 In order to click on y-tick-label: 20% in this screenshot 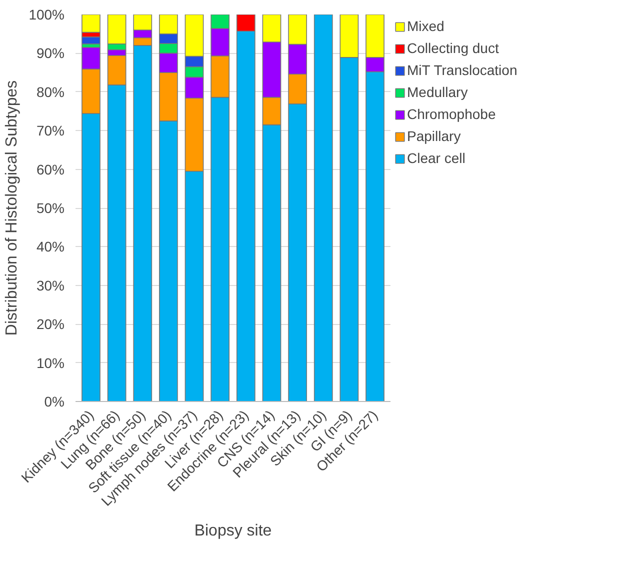, I will do `click(50, 324)`.